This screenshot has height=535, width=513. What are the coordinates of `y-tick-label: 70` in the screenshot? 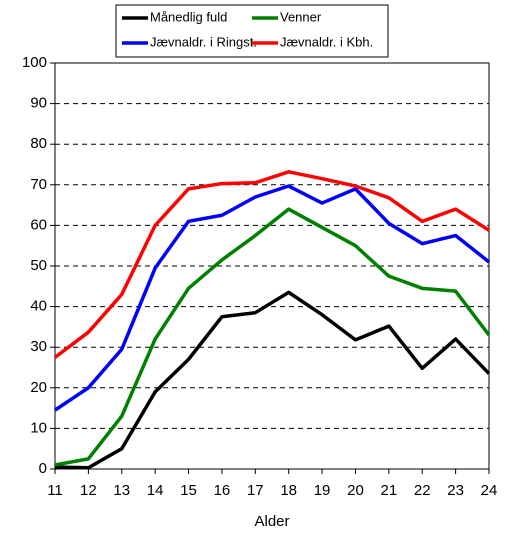 It's located at (38, 184).